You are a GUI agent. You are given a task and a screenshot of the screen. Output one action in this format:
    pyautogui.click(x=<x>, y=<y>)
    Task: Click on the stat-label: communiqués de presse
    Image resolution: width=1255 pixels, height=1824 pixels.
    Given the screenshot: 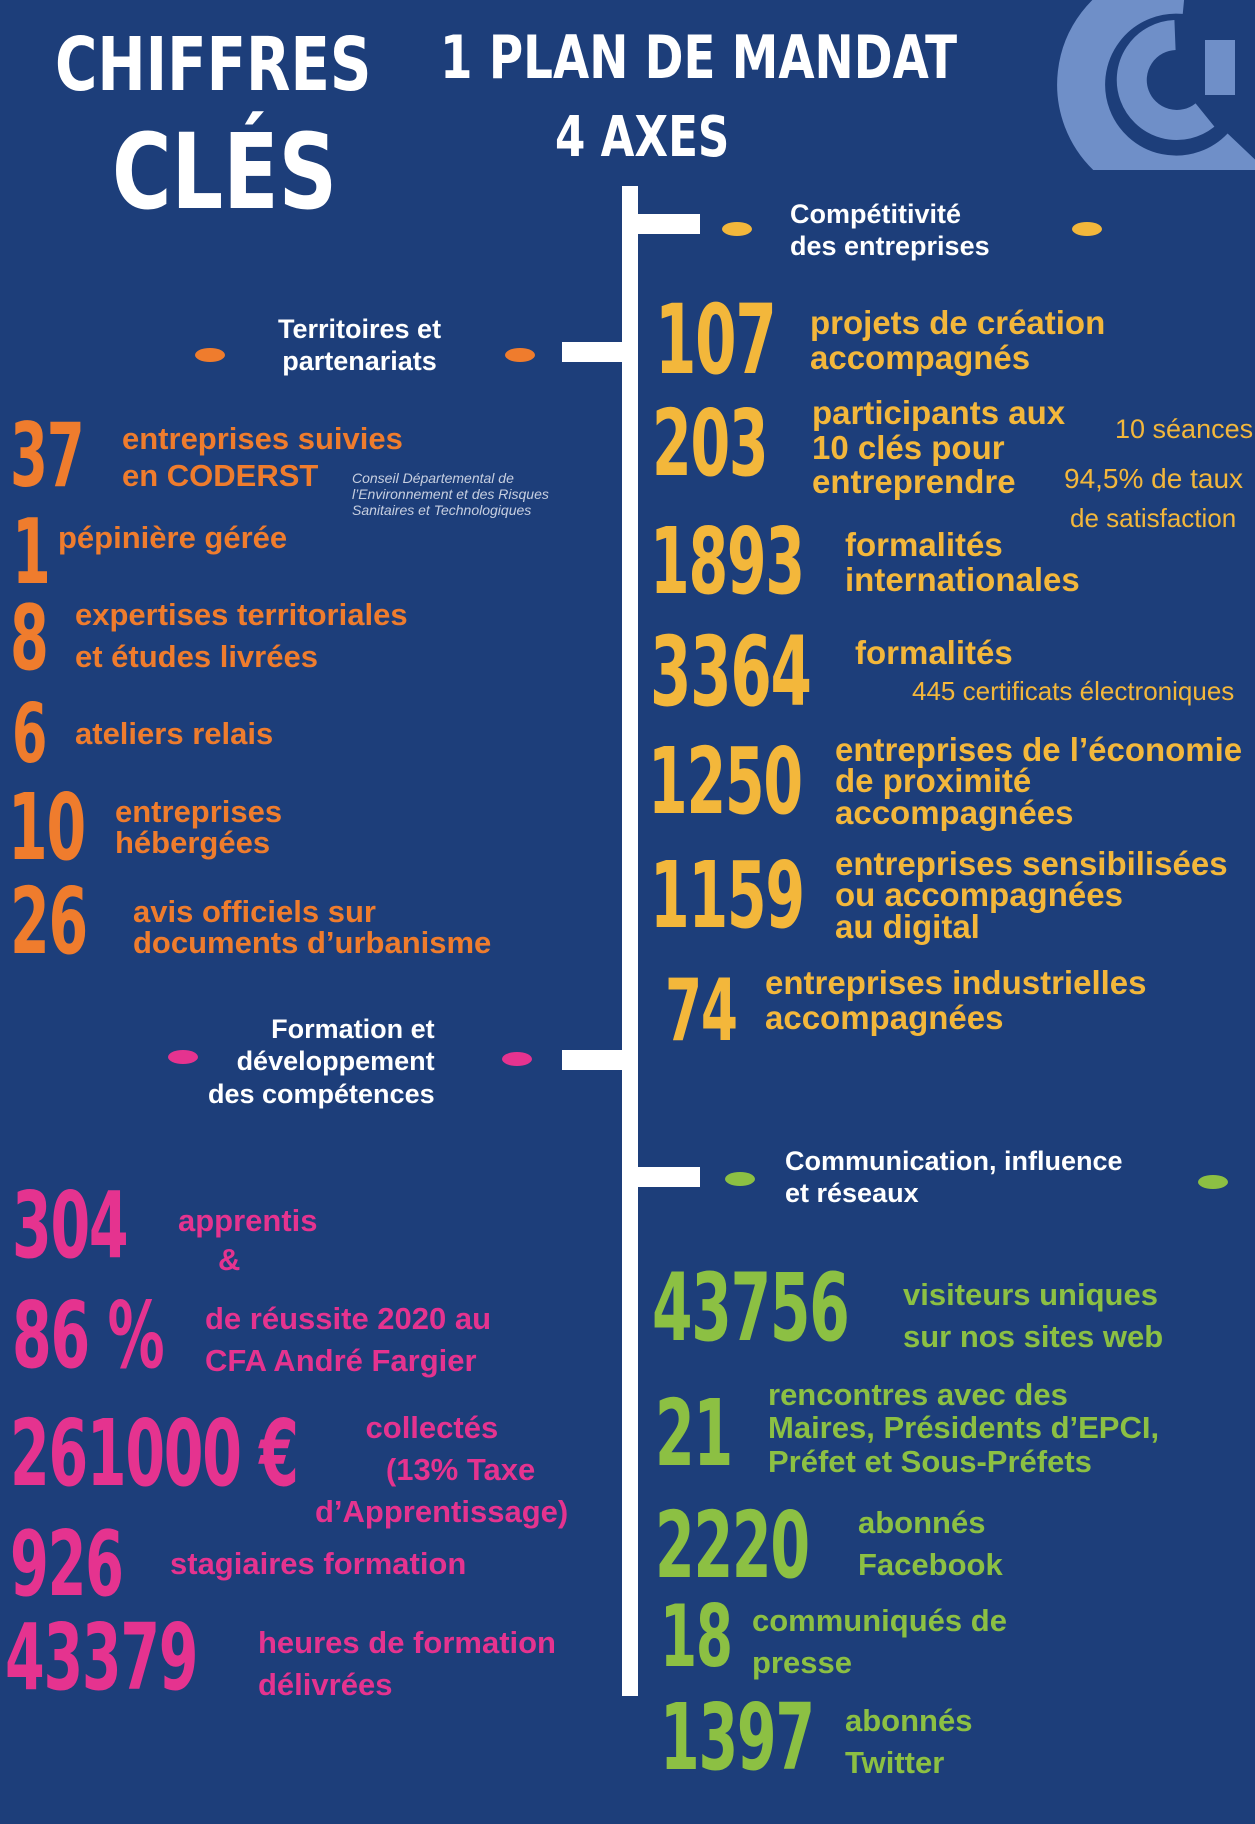 What is the action you would take?
    pyautogui.click(x=879, y=1641)
    